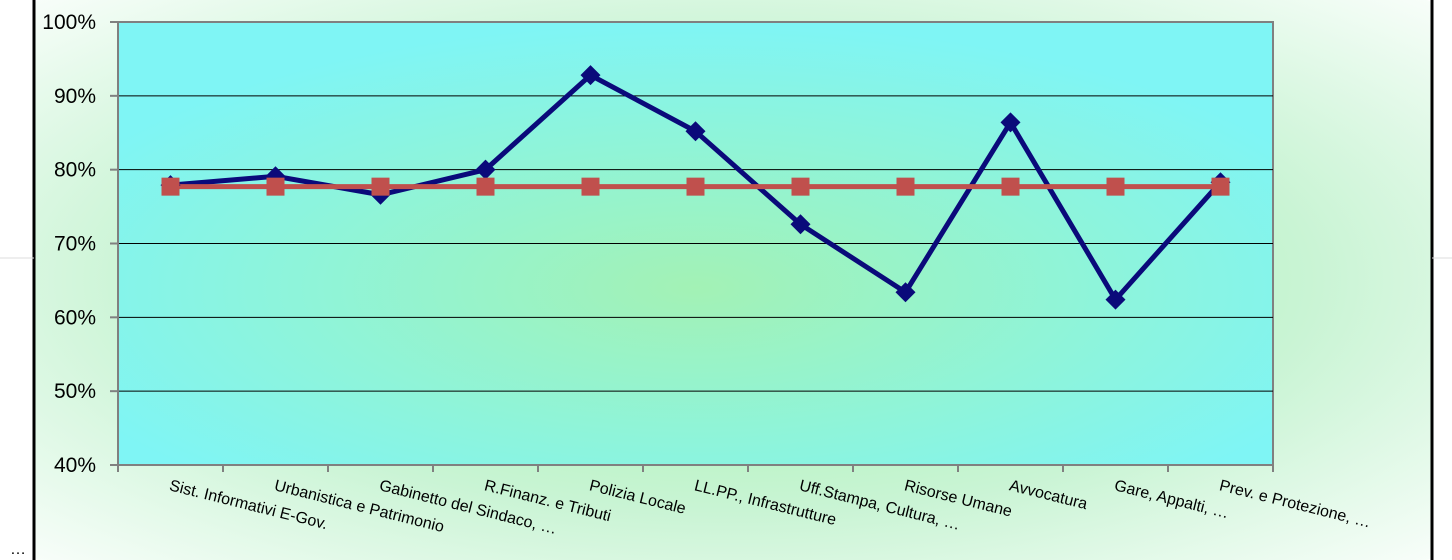 Image resolution: width=1452 pixels, height=560 pixels. I want to click on y-tick-label: 70%, so click(75, 244).